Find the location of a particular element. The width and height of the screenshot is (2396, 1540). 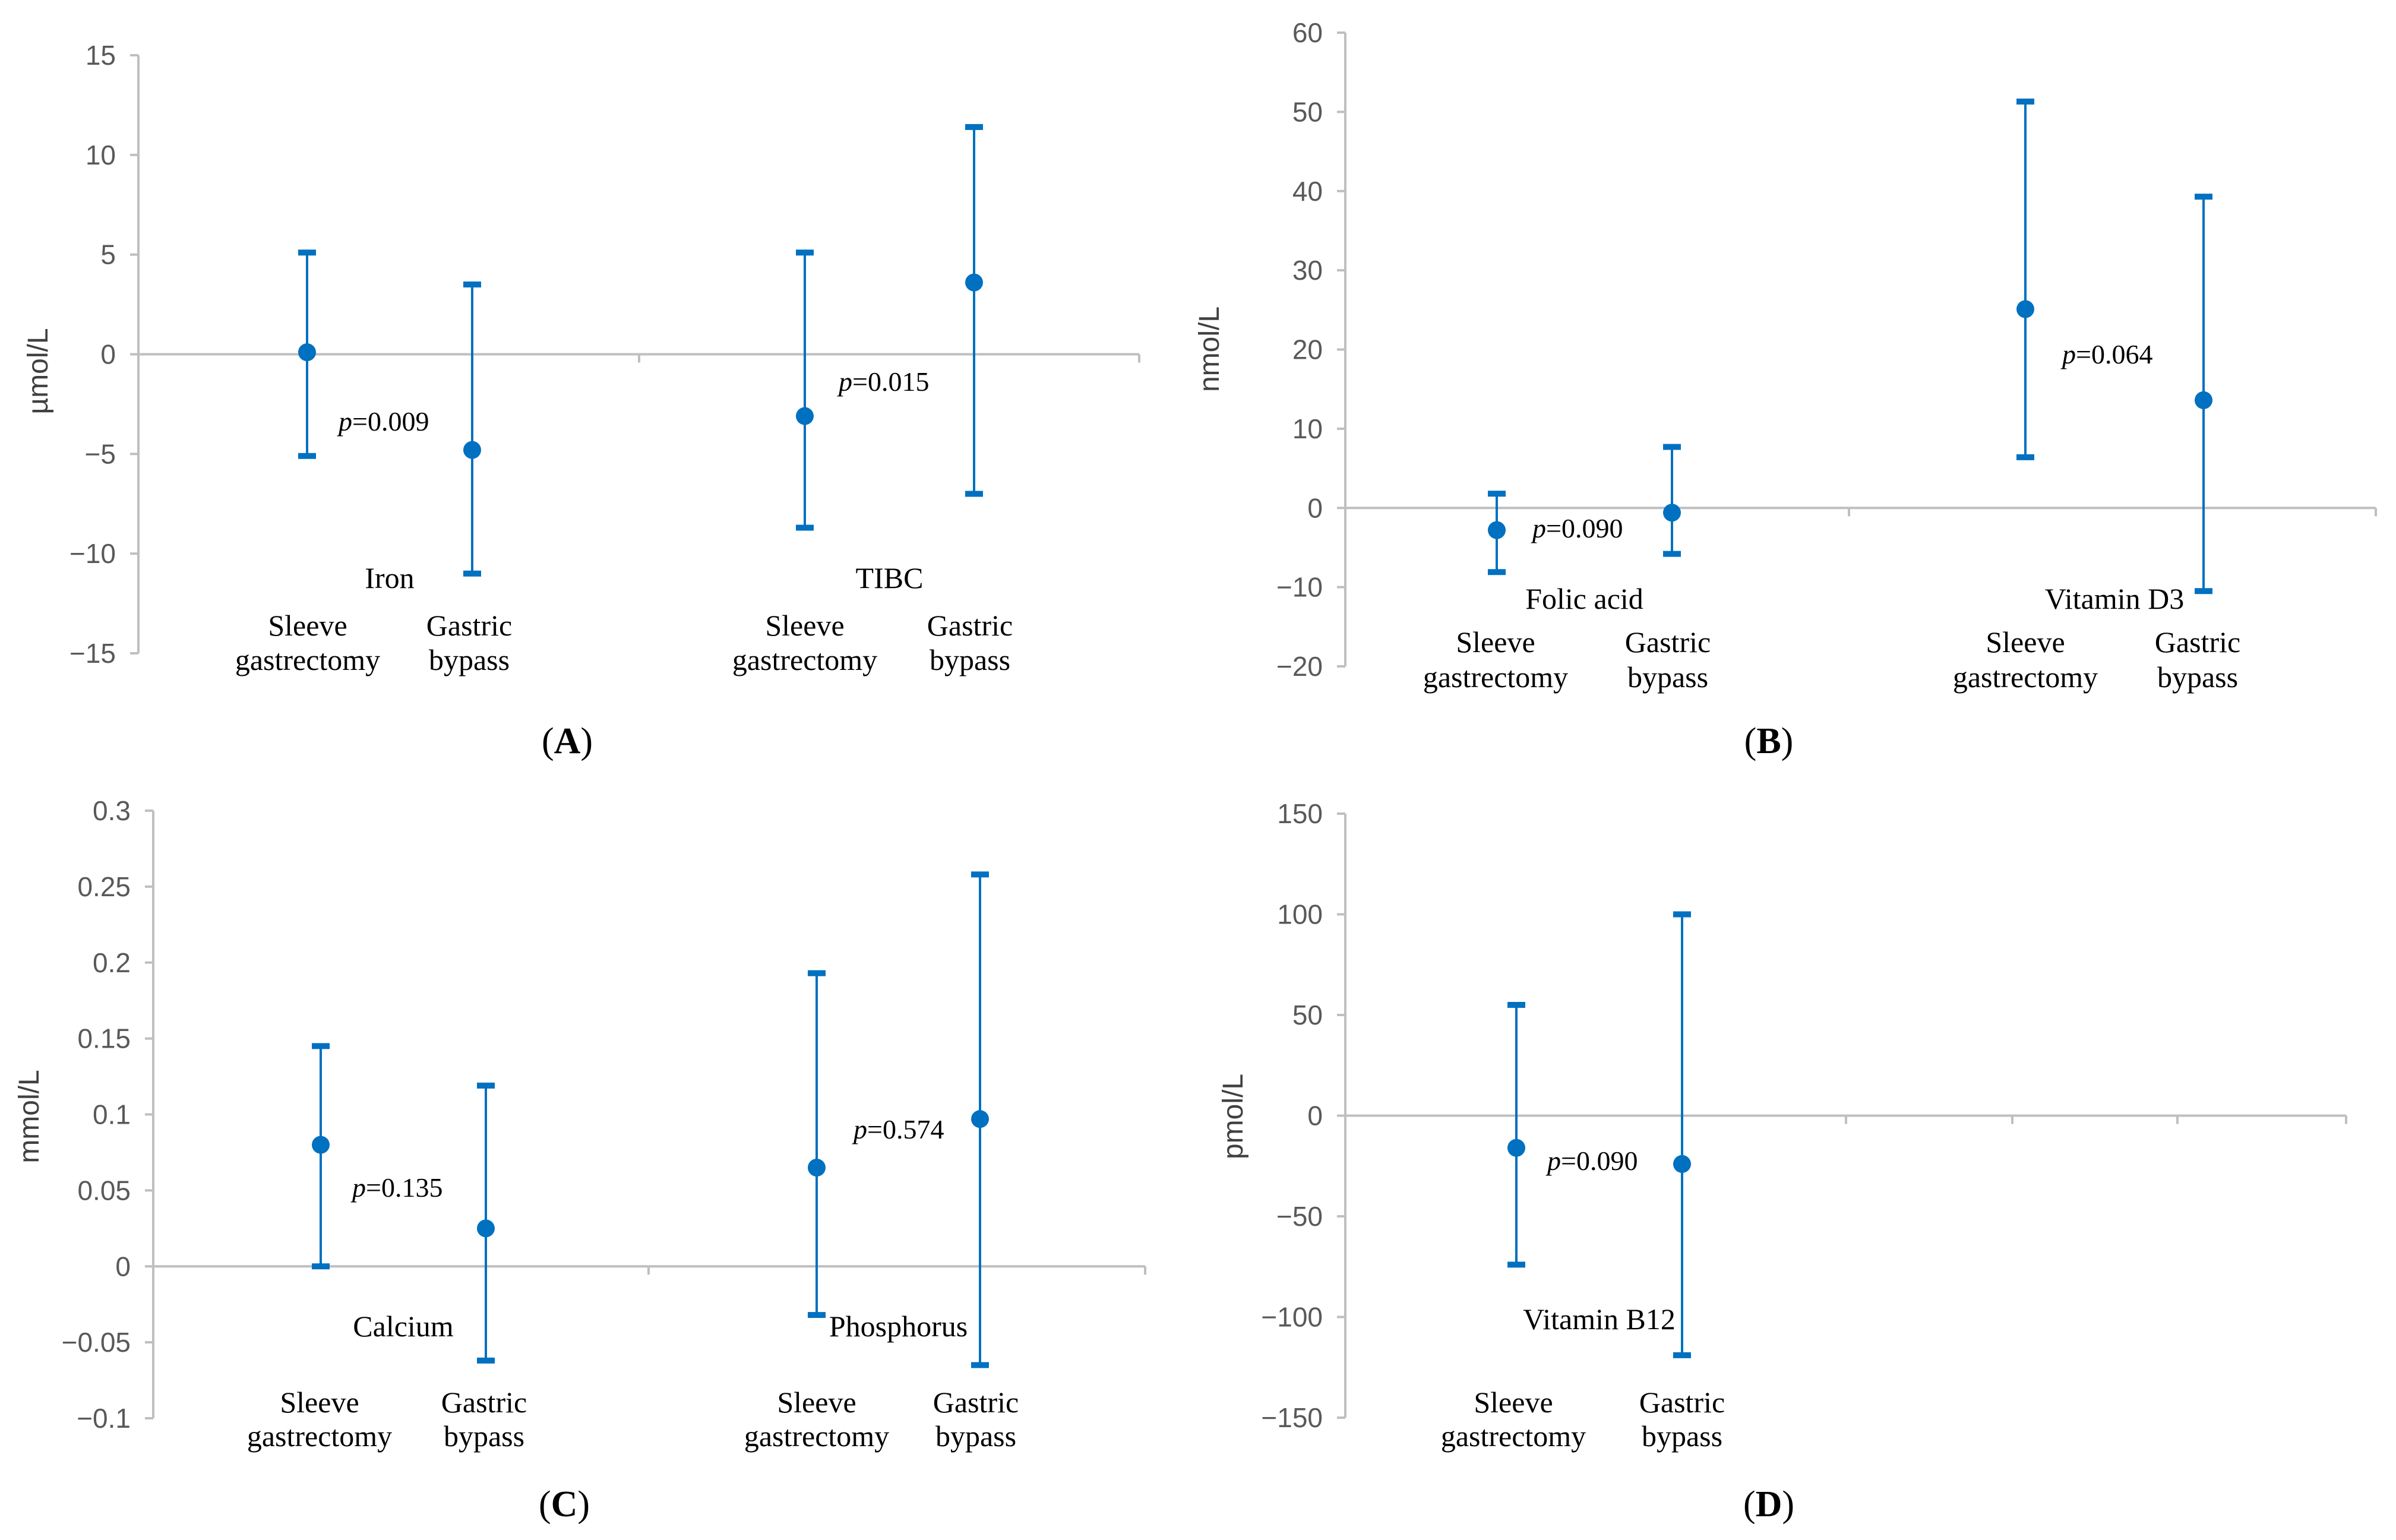

y-tick-label: 40 is located at coordinates (1307, 192).